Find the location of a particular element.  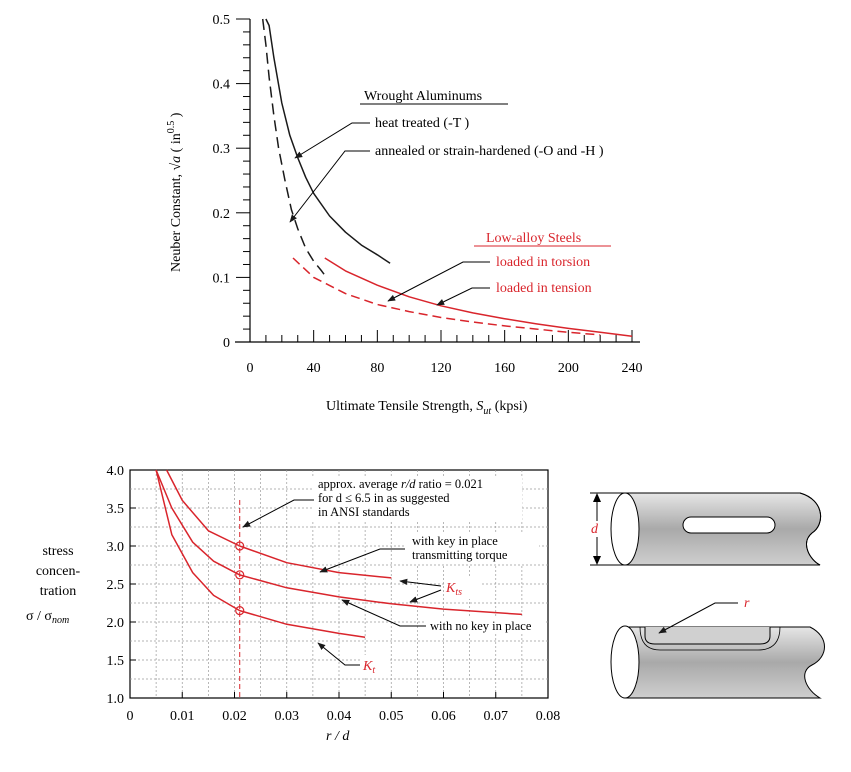

leader-radius is located at coordinates (698, 618).